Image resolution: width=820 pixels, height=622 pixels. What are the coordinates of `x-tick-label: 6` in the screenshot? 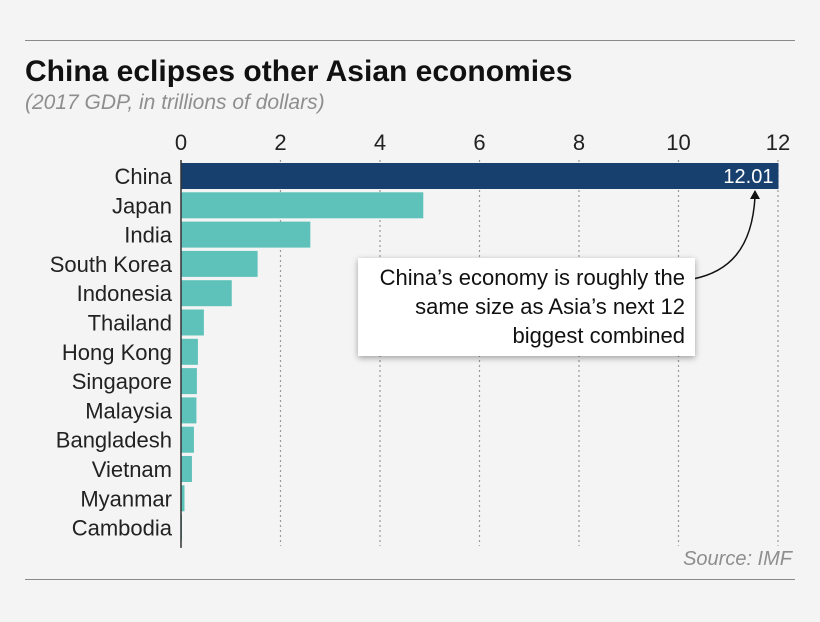 It's located at (479, 142).